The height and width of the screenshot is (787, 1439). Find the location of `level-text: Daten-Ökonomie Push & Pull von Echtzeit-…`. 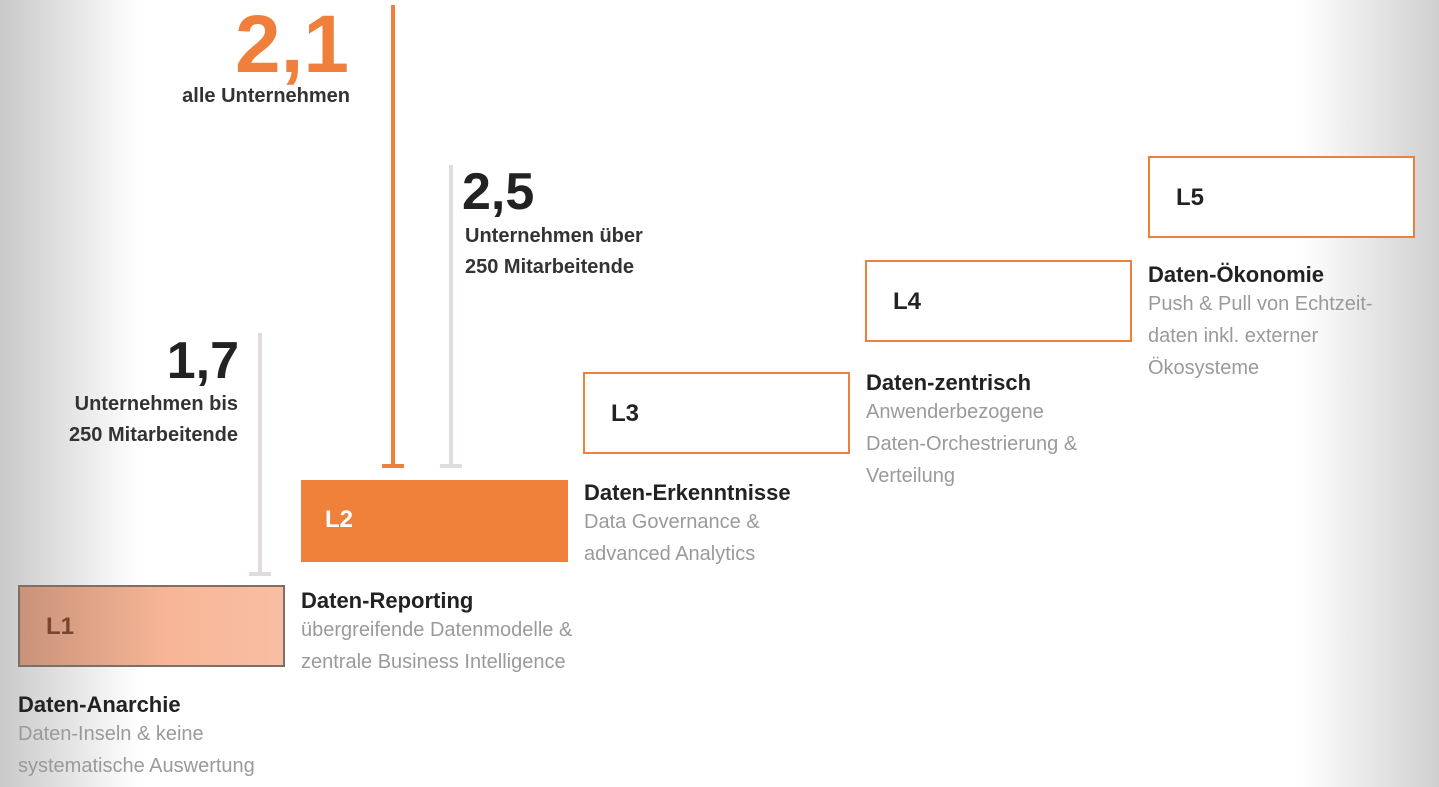

level-text: Daten-Ökonomie Push & Pull von Echtzeit-… is located at coordinates (1260, 323).